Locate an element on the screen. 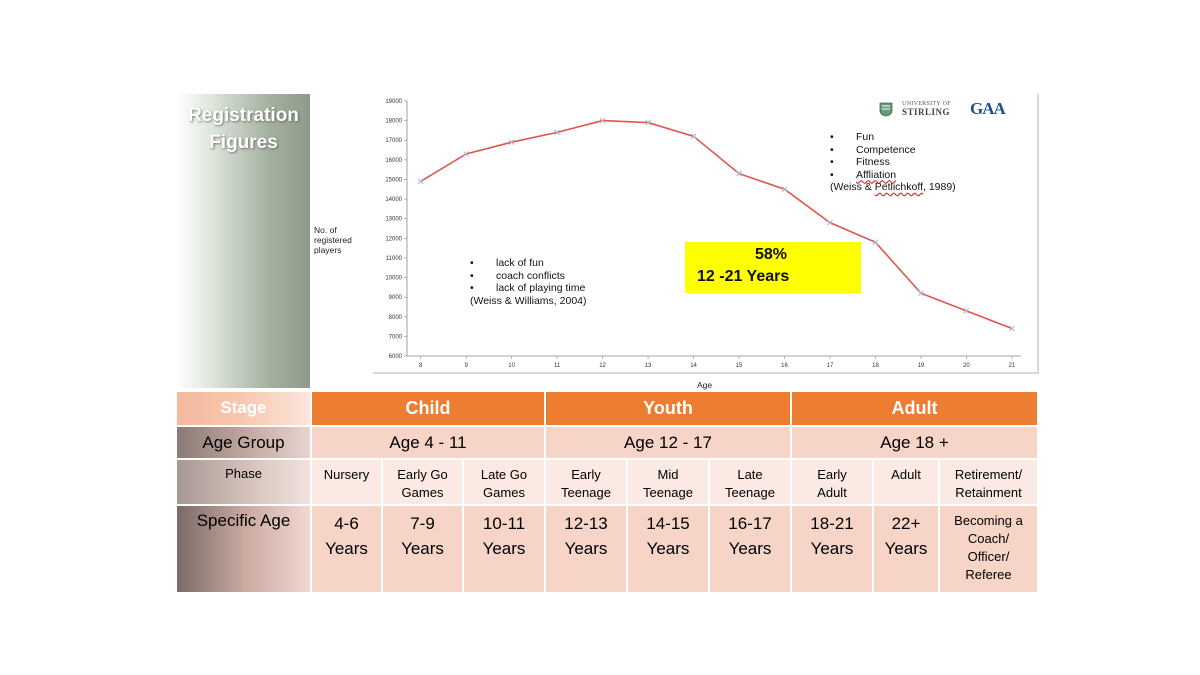 Image resolution: width=1200 pixels, height=675 pixels. motive-item: Affliation is located at coordinates (893, 175).